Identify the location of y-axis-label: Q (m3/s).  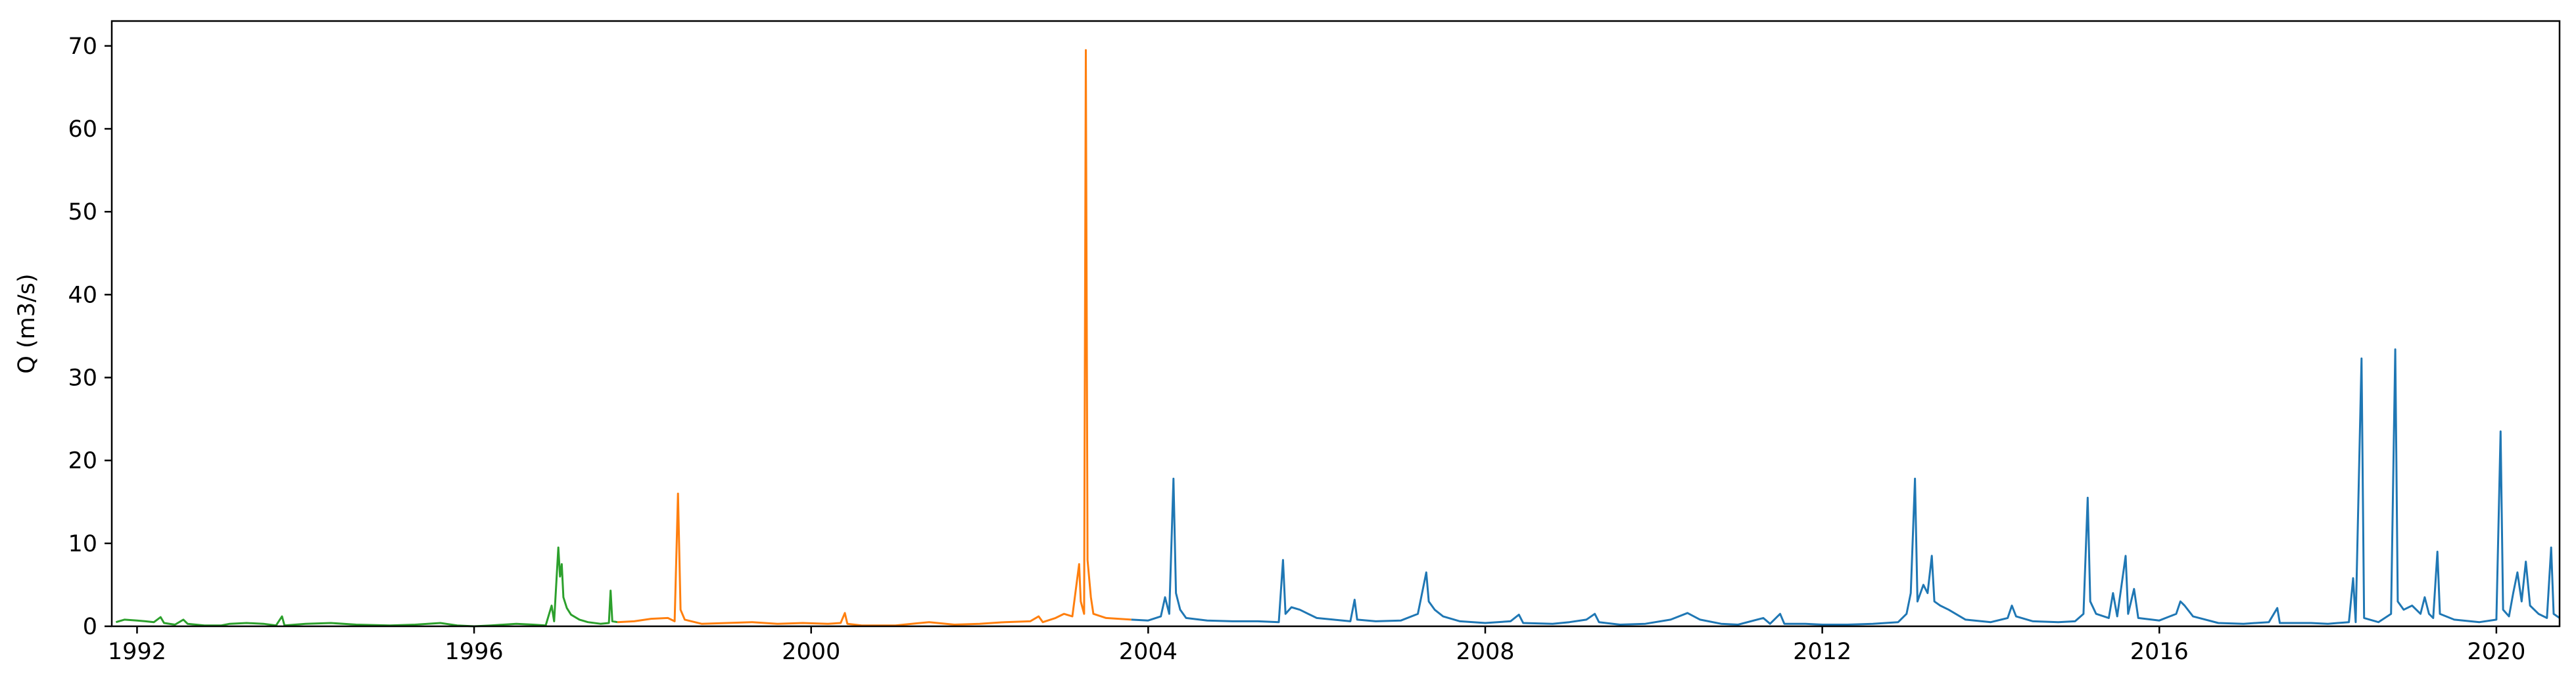
(27, 323).